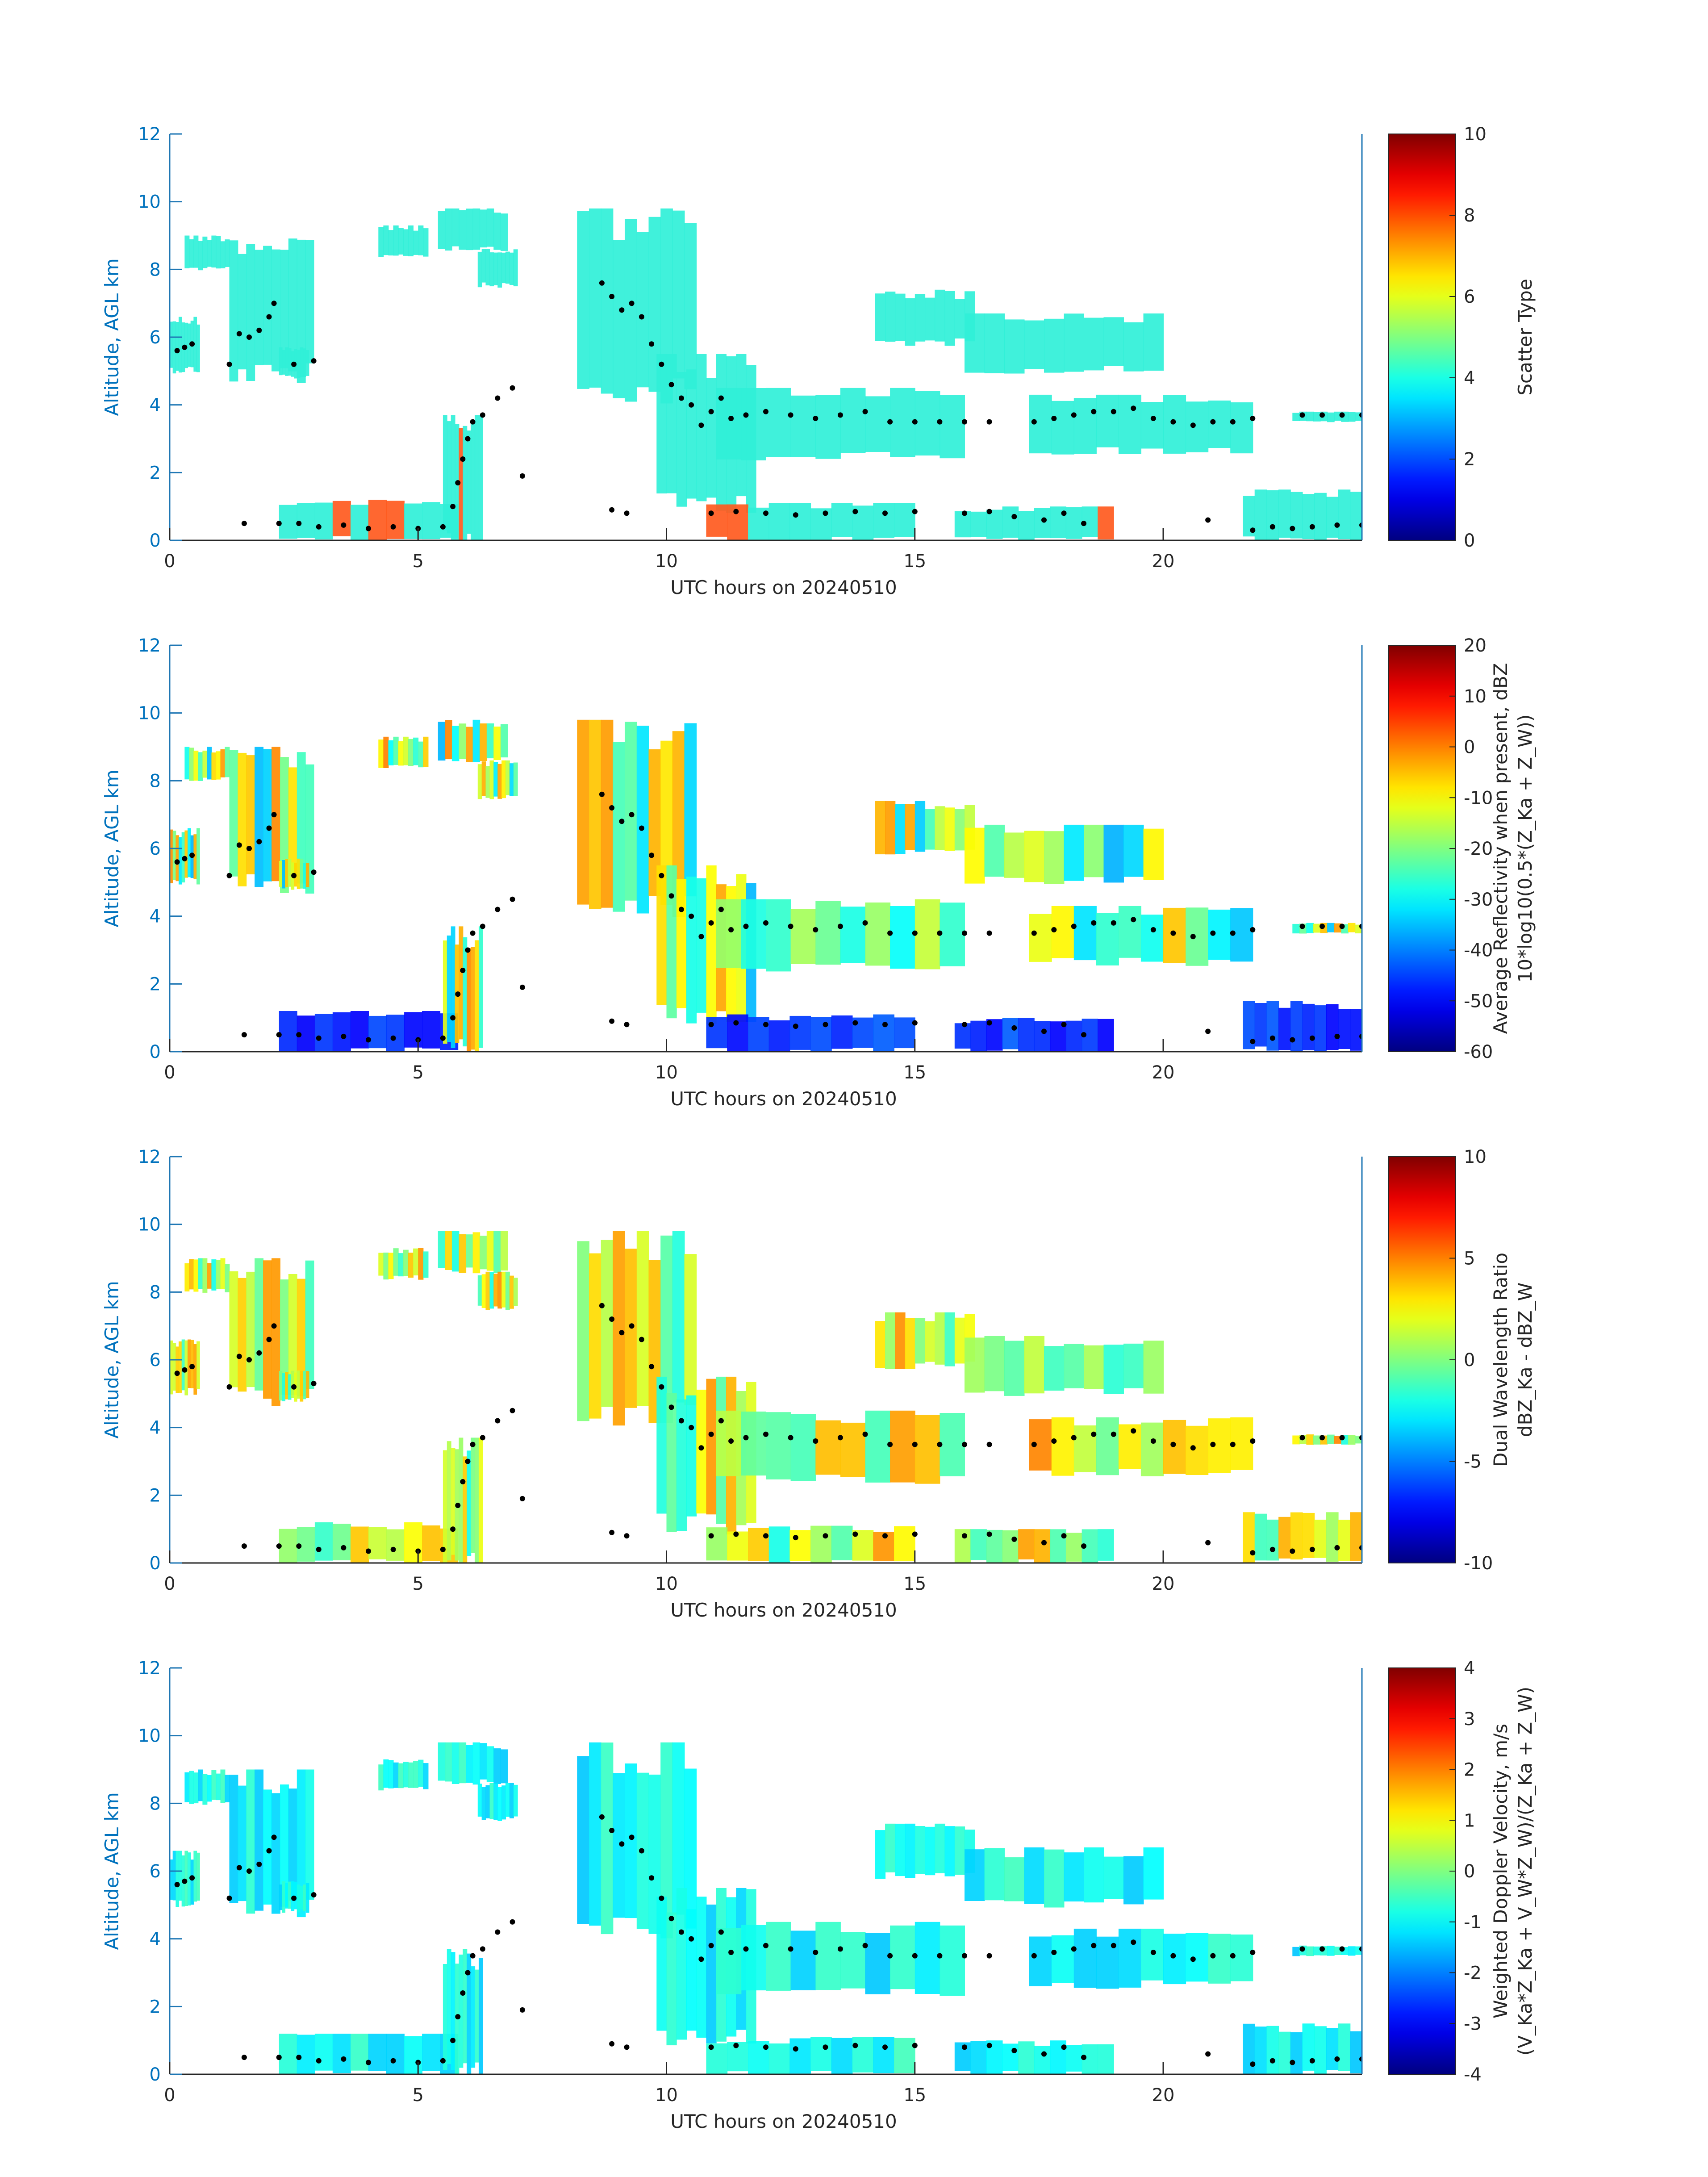 This screenshot has height=2177, width=1708. What do you see at coordinates (1525, 849) in the screenshot?
I see `colorbar-label: 10*log10(0.5*(Z_Ka + Z_W))` at bounding box center [1525, 849].